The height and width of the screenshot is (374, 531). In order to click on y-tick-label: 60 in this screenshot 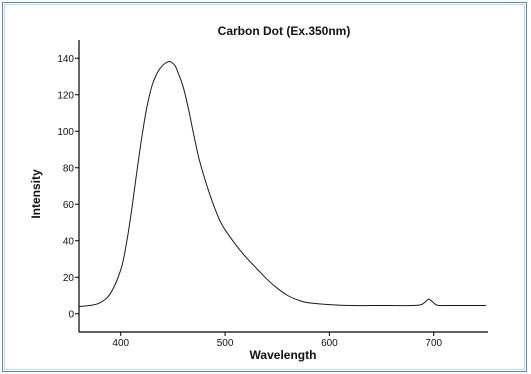, I will do `click(69, 205)`.